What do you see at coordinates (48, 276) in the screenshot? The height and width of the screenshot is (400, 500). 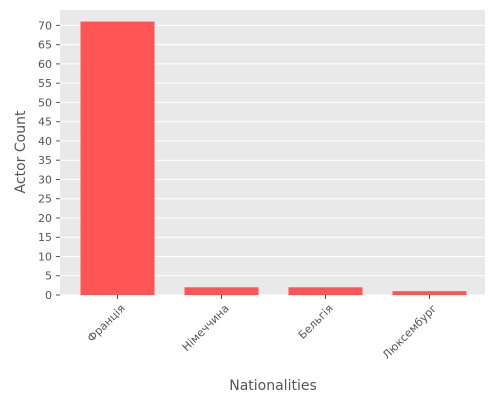 I see `y-tick-label: 5` at bounding box center [48, 276].